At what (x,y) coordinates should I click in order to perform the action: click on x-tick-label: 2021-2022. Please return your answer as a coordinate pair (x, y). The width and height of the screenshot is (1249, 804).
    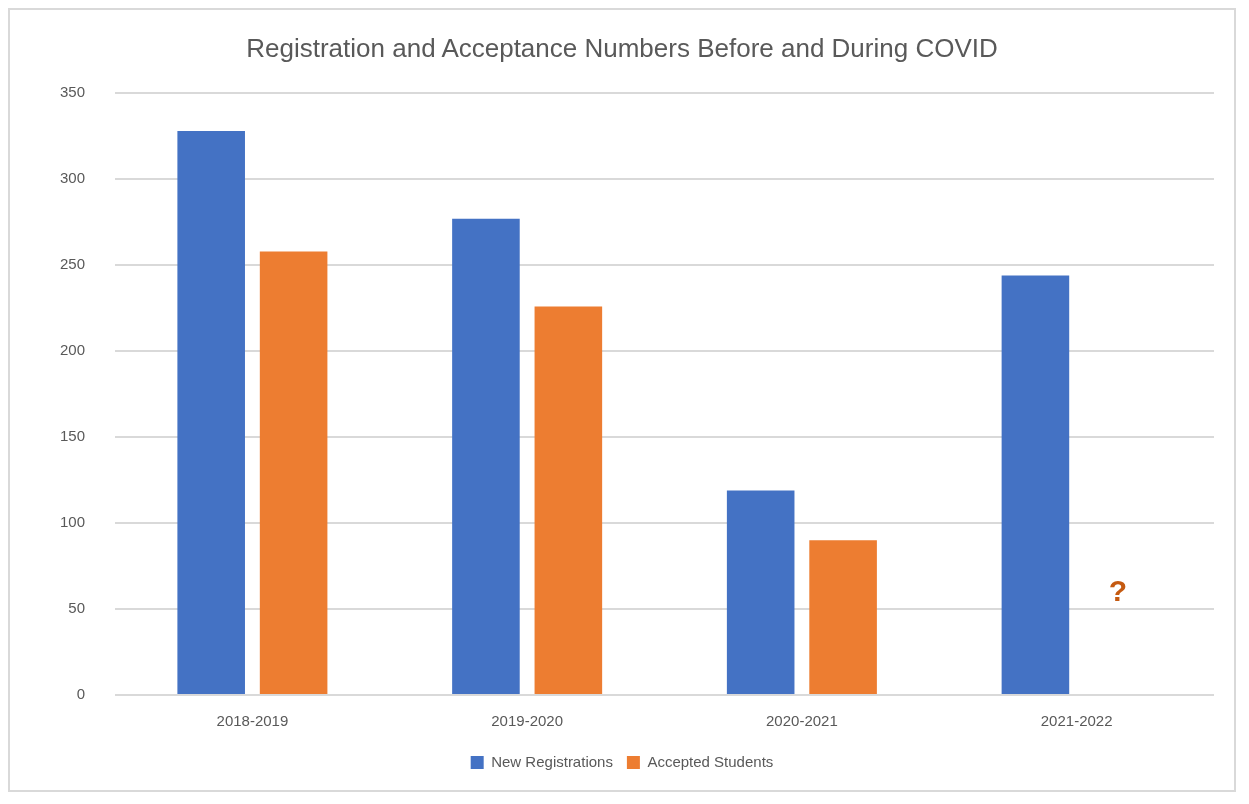
    Looking at the image, I should click on (1076, 721).